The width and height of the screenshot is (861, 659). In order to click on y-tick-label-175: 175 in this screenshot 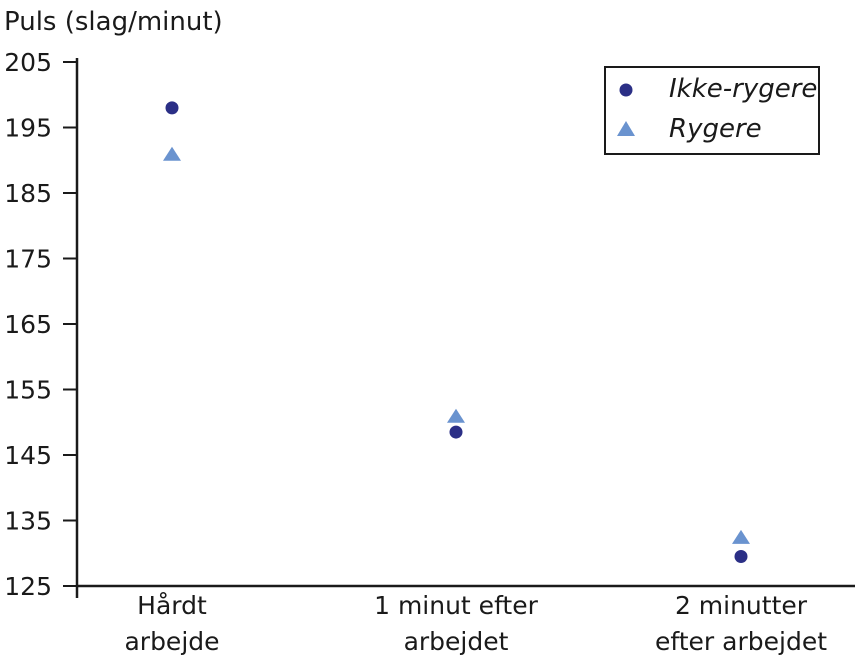, I will do `click(28, 259)`.